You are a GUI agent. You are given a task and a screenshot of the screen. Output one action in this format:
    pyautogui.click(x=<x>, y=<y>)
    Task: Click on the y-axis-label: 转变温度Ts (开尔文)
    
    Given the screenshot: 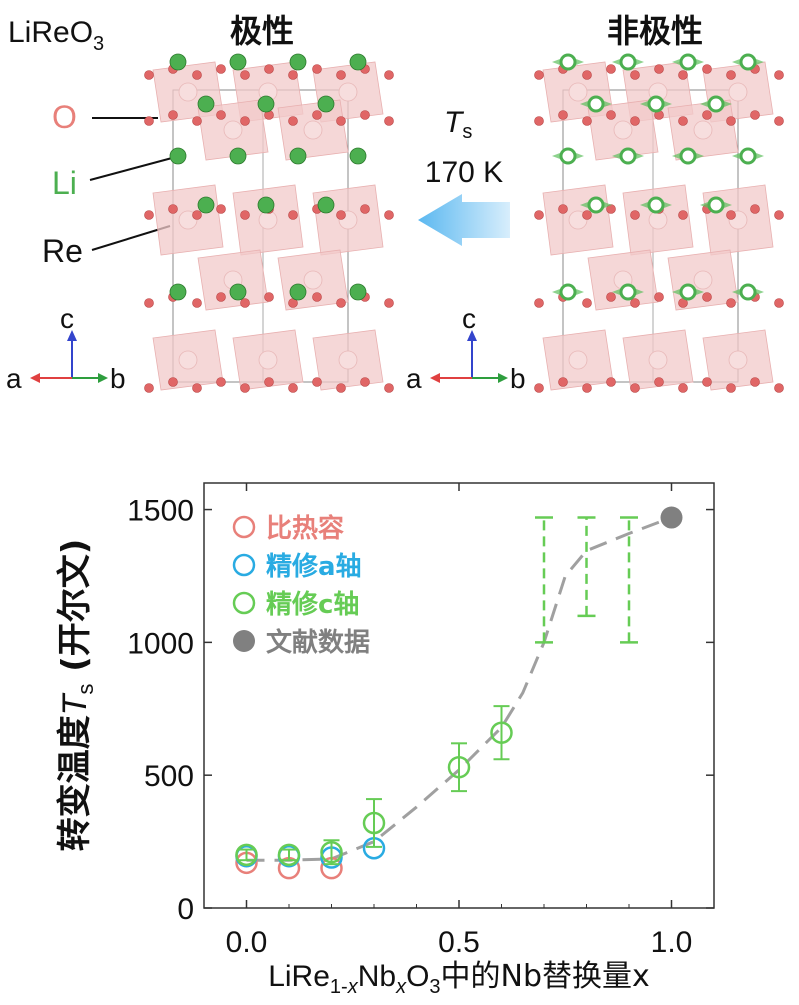 What is the action you would take?
    pyautogui.click(x=76, y=695)
    